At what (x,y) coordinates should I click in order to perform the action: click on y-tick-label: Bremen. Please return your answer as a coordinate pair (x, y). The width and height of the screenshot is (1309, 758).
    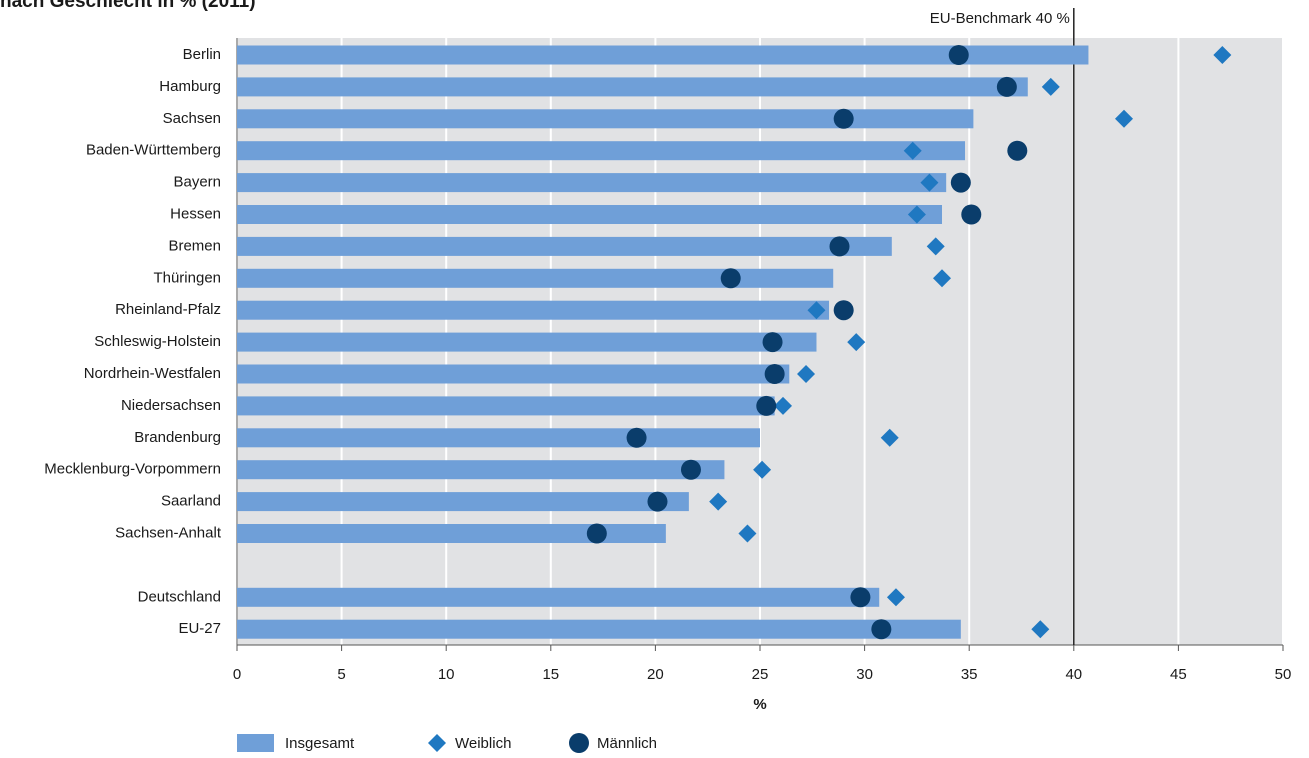
    Looking at the image, I should click on (194, 245).